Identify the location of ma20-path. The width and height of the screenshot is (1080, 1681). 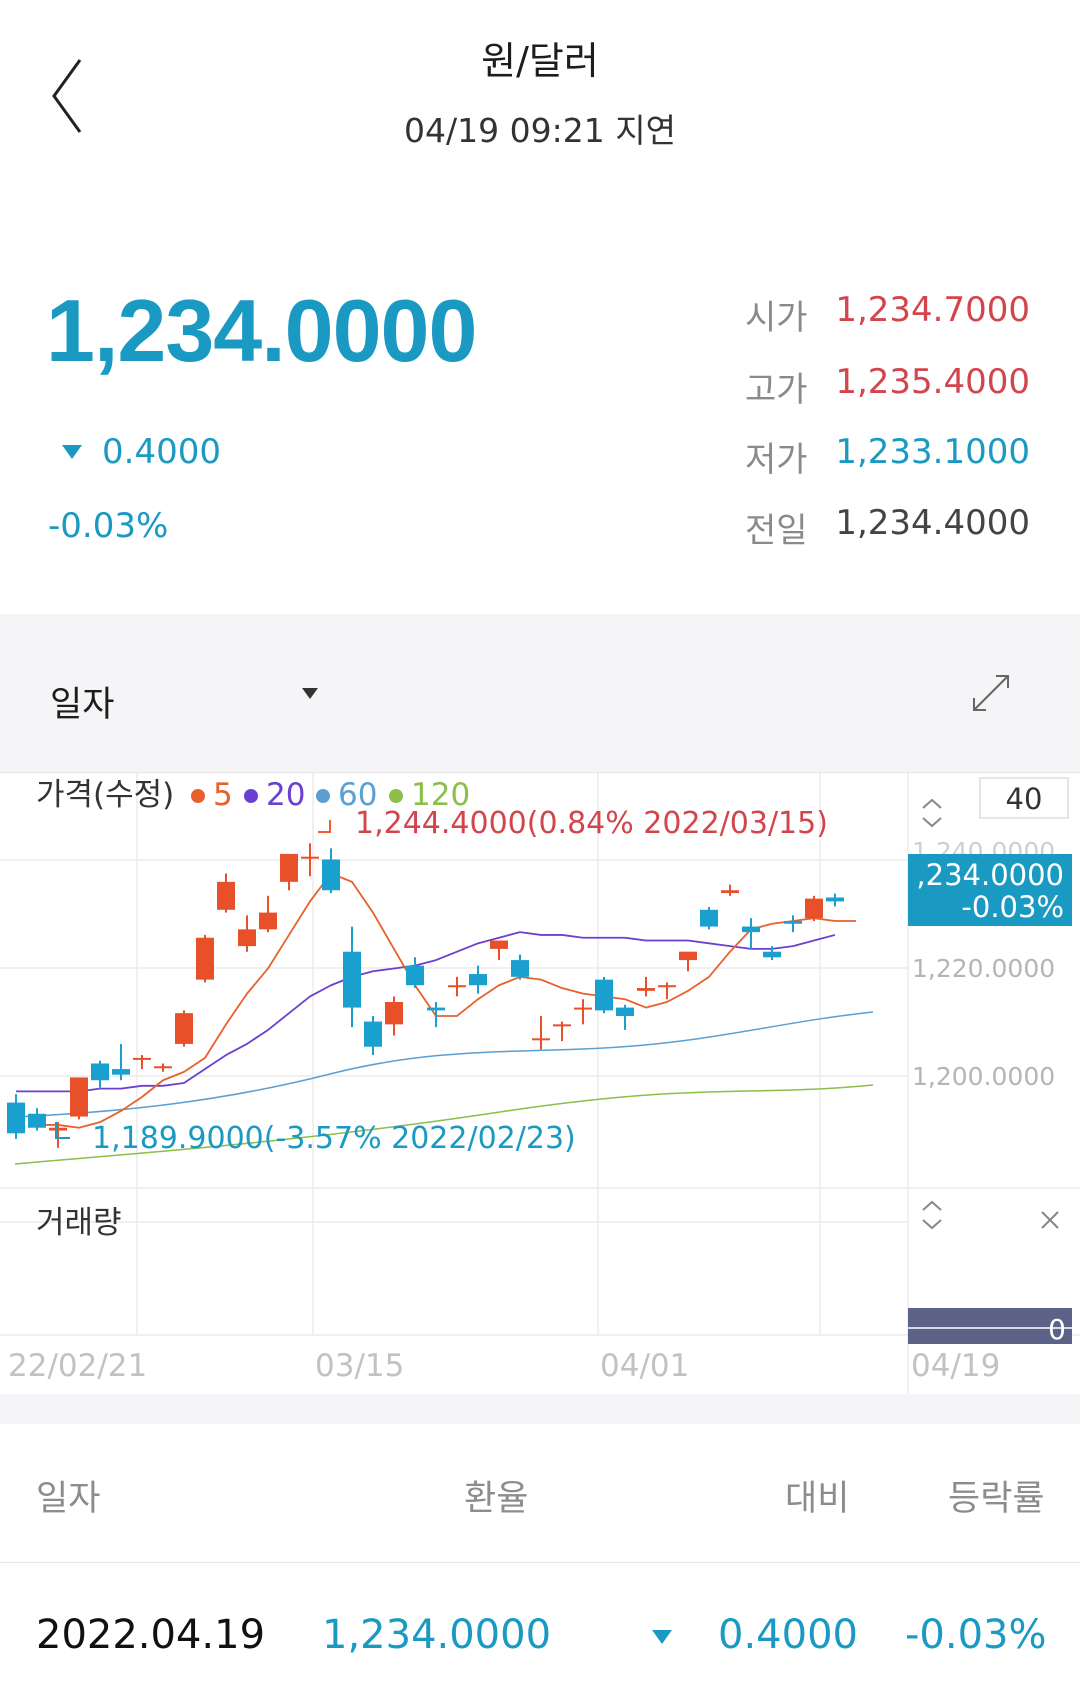
(426, 1012).